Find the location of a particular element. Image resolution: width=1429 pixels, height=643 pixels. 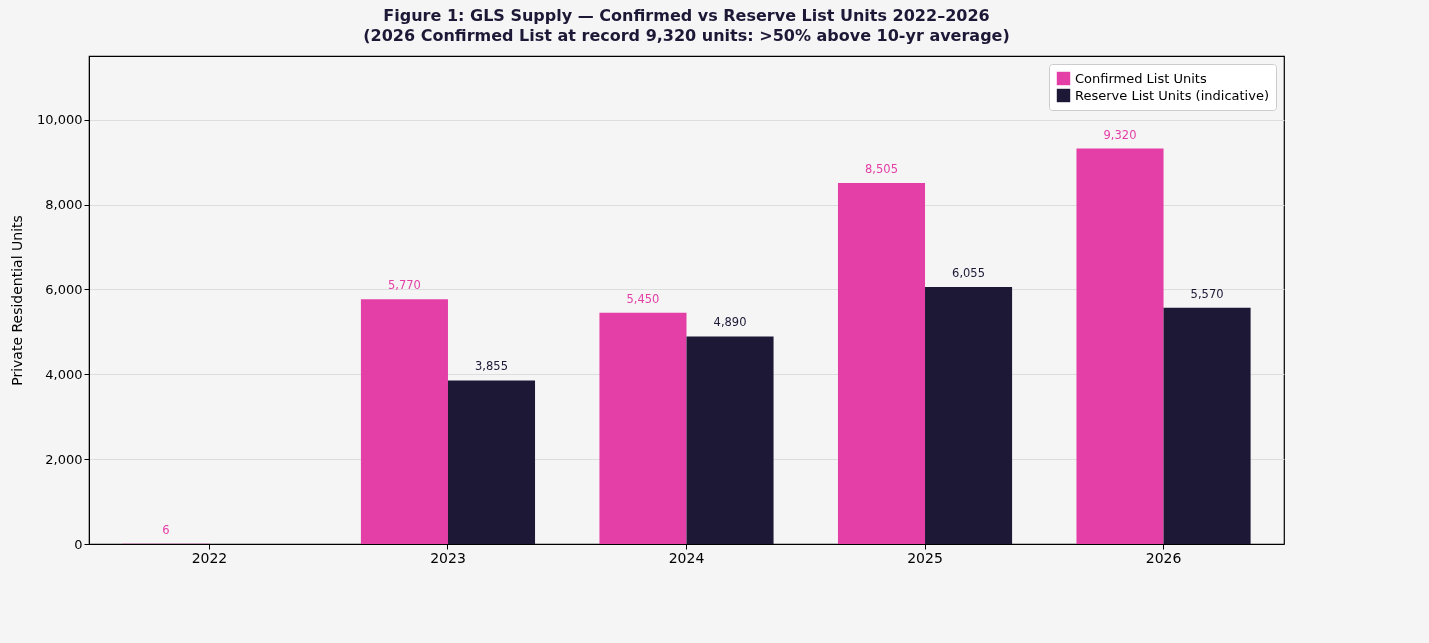

data-label: 5,770 is located at coordinates (404, 285).